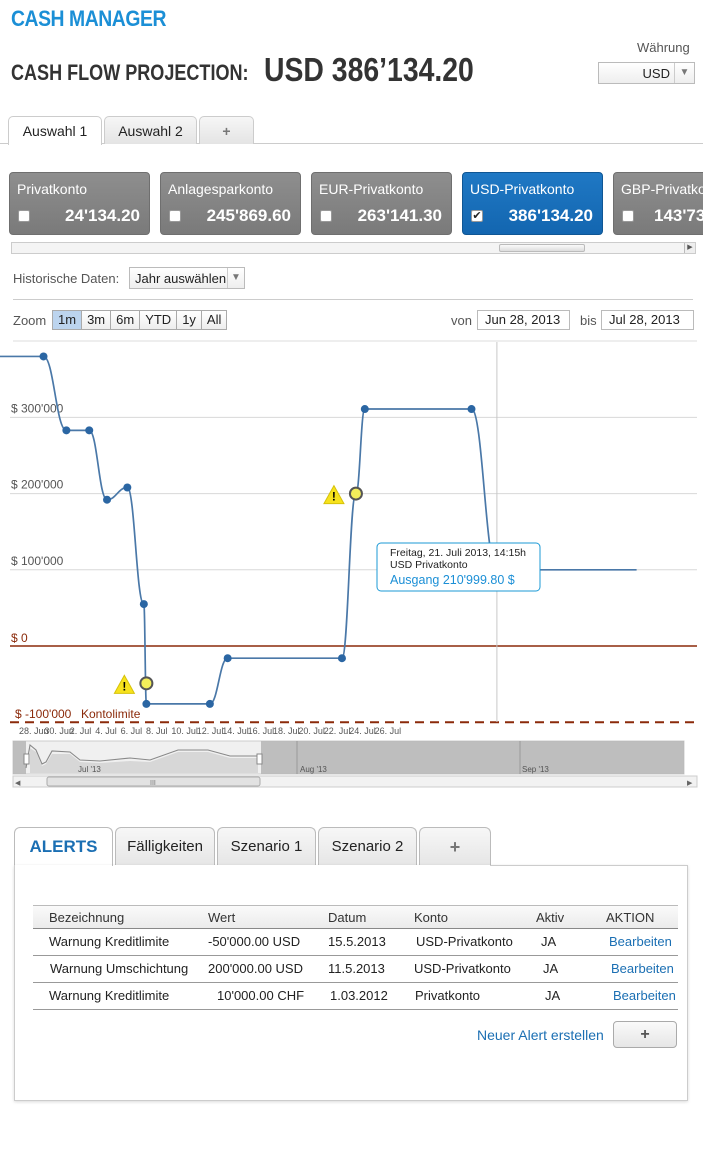  Describe the element at coordinates (97, 320) in the screenshot. I see `zoom-3m-button: 3m` at that location.